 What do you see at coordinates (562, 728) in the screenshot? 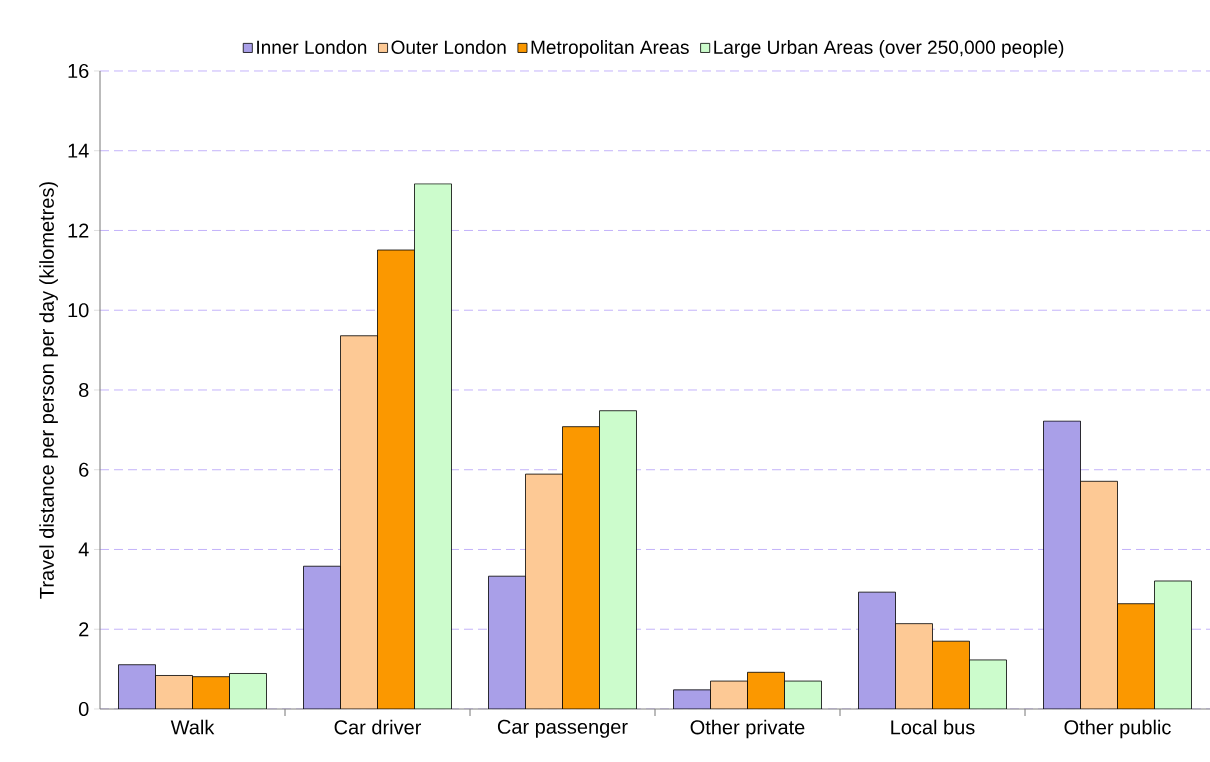
I see `x-tick-label: Car passenger` at bounding box center [562, 728].